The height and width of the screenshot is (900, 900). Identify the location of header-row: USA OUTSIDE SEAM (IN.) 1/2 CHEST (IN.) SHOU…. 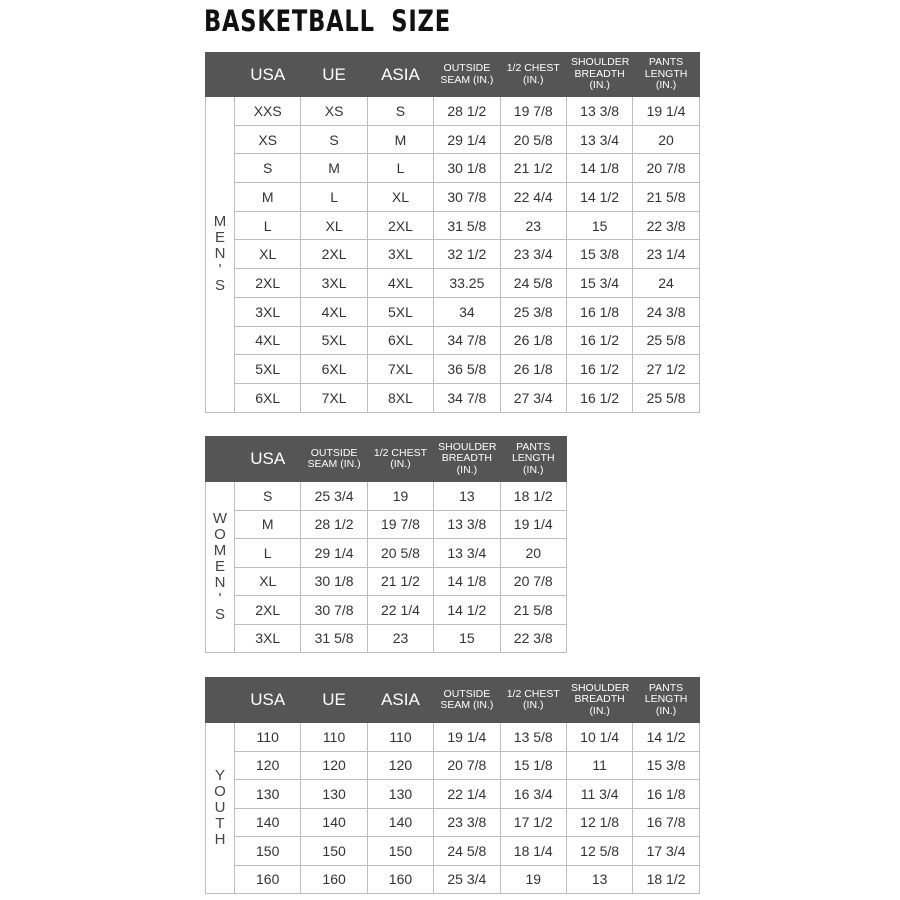
(386, 459).